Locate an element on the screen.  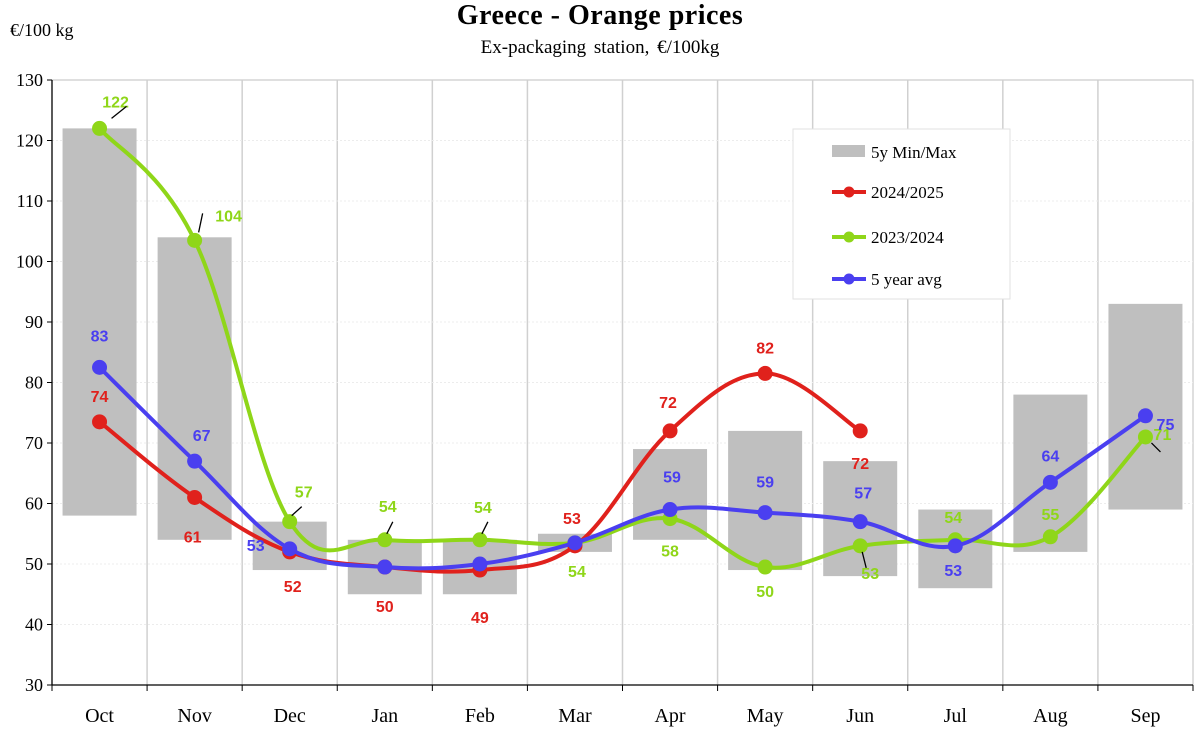
data-label: 64 is located at coordinates (1050, 456).